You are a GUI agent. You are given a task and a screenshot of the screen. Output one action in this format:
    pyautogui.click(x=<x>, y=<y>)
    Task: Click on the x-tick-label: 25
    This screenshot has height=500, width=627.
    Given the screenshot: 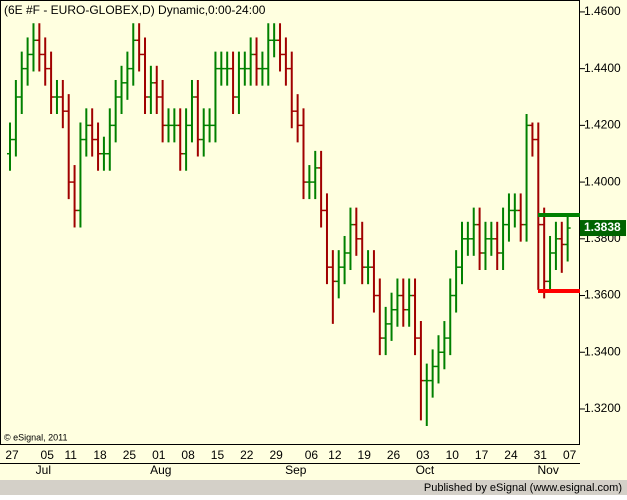 What is the action you would take?
    pyautogui.click(x=130, y=455)
    